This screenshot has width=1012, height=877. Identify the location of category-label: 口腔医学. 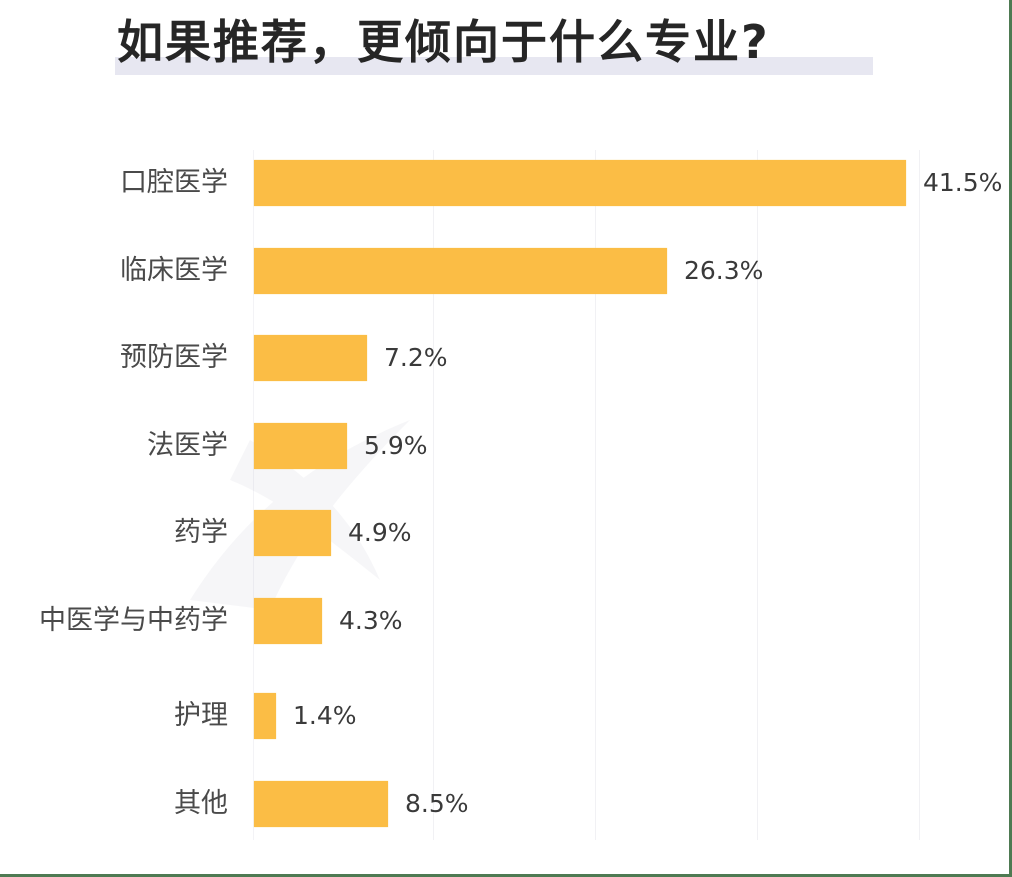
(174, 182).